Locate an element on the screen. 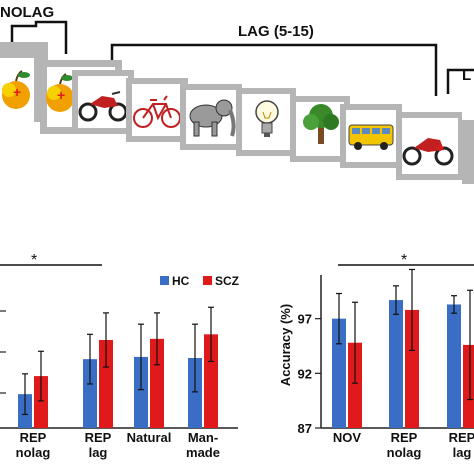  lag-bracket is located at coordinates (274, 69).